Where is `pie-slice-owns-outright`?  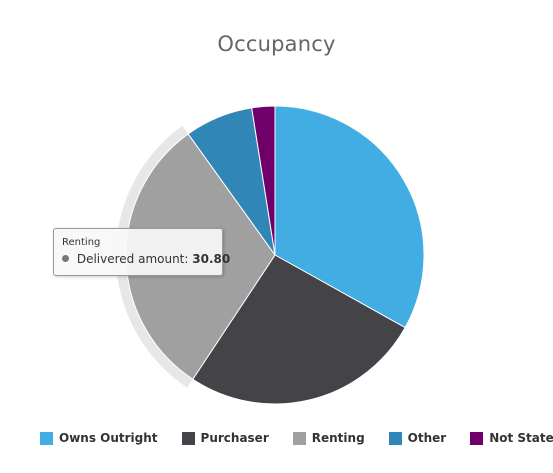
pie-slice-owns-outright is located at coordinates (349, 217).